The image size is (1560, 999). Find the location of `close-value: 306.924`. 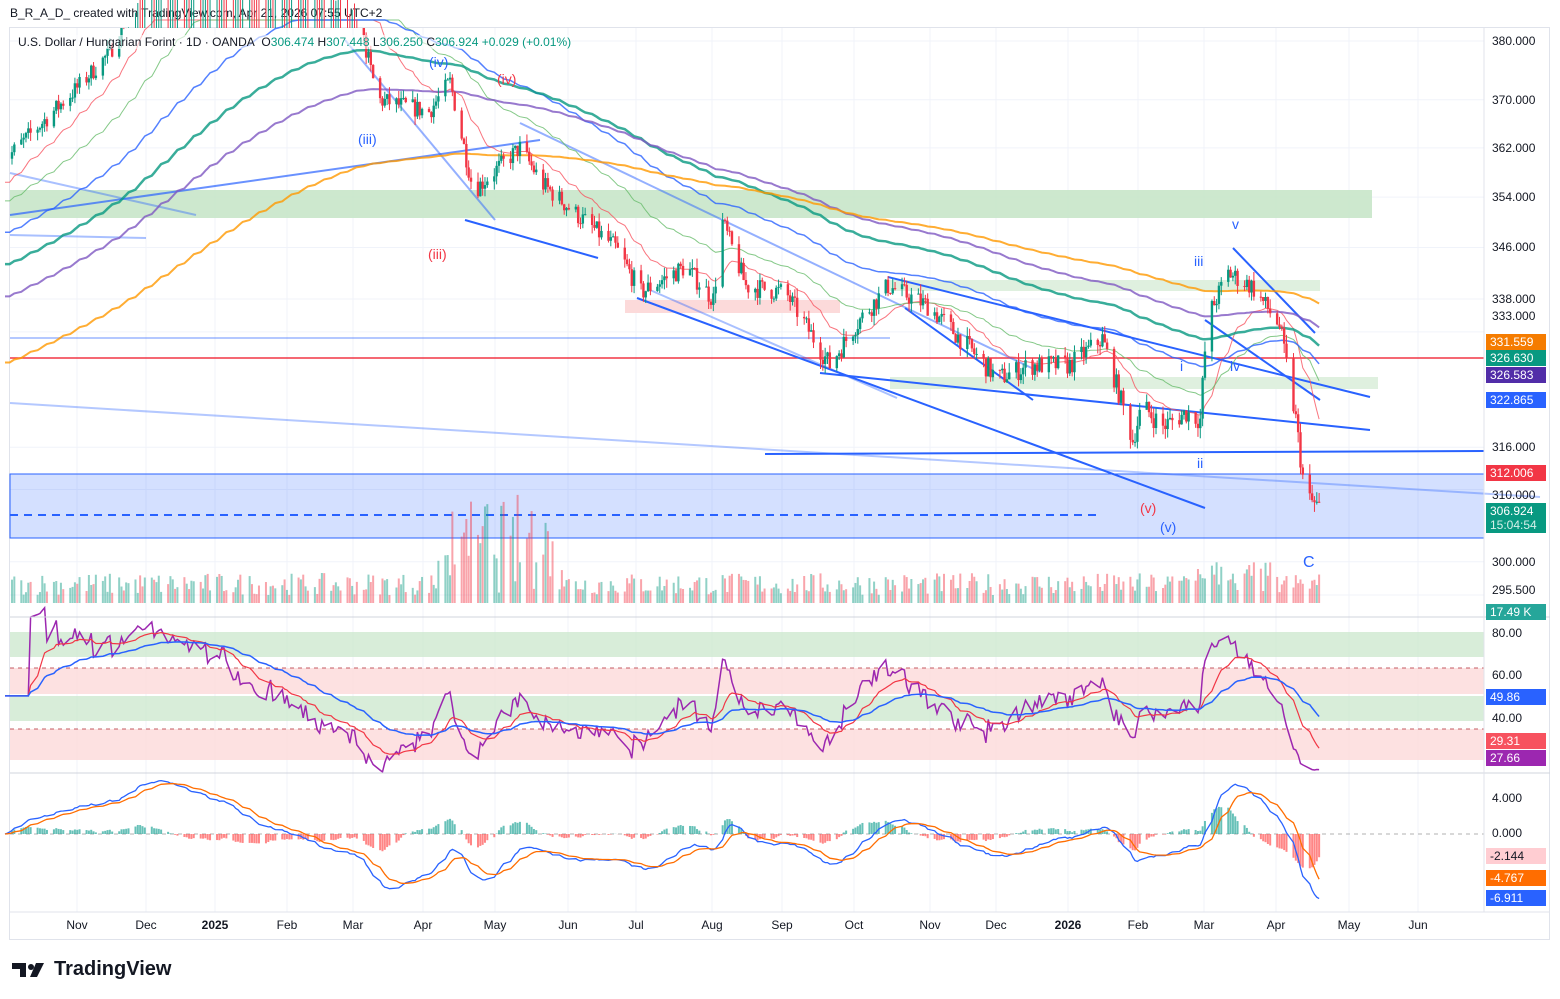

close-value: 306.924 is located at coordinates (457, 42).